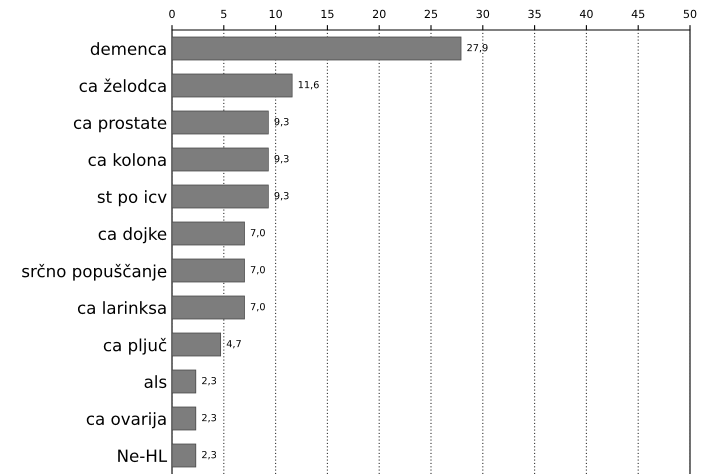  I want to click on y-tick-label: ca larinksa, so click(122, 307).